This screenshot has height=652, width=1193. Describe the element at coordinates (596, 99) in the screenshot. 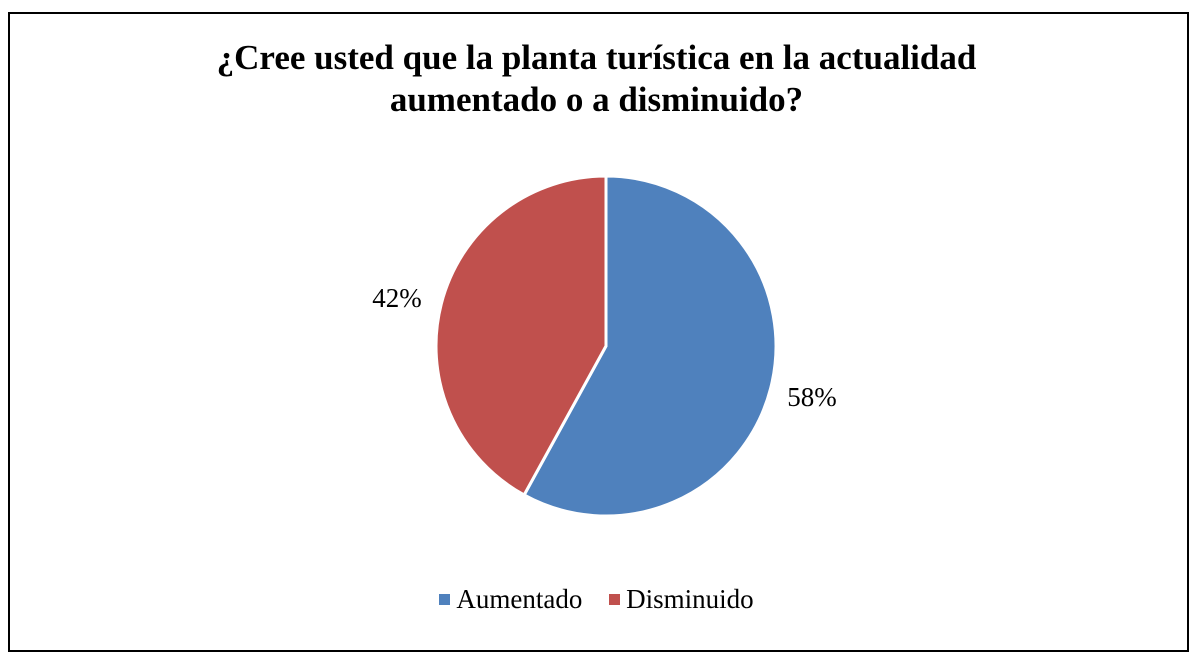

I see `chart-title-line-2: aumentado o a disminuido?` at that location.